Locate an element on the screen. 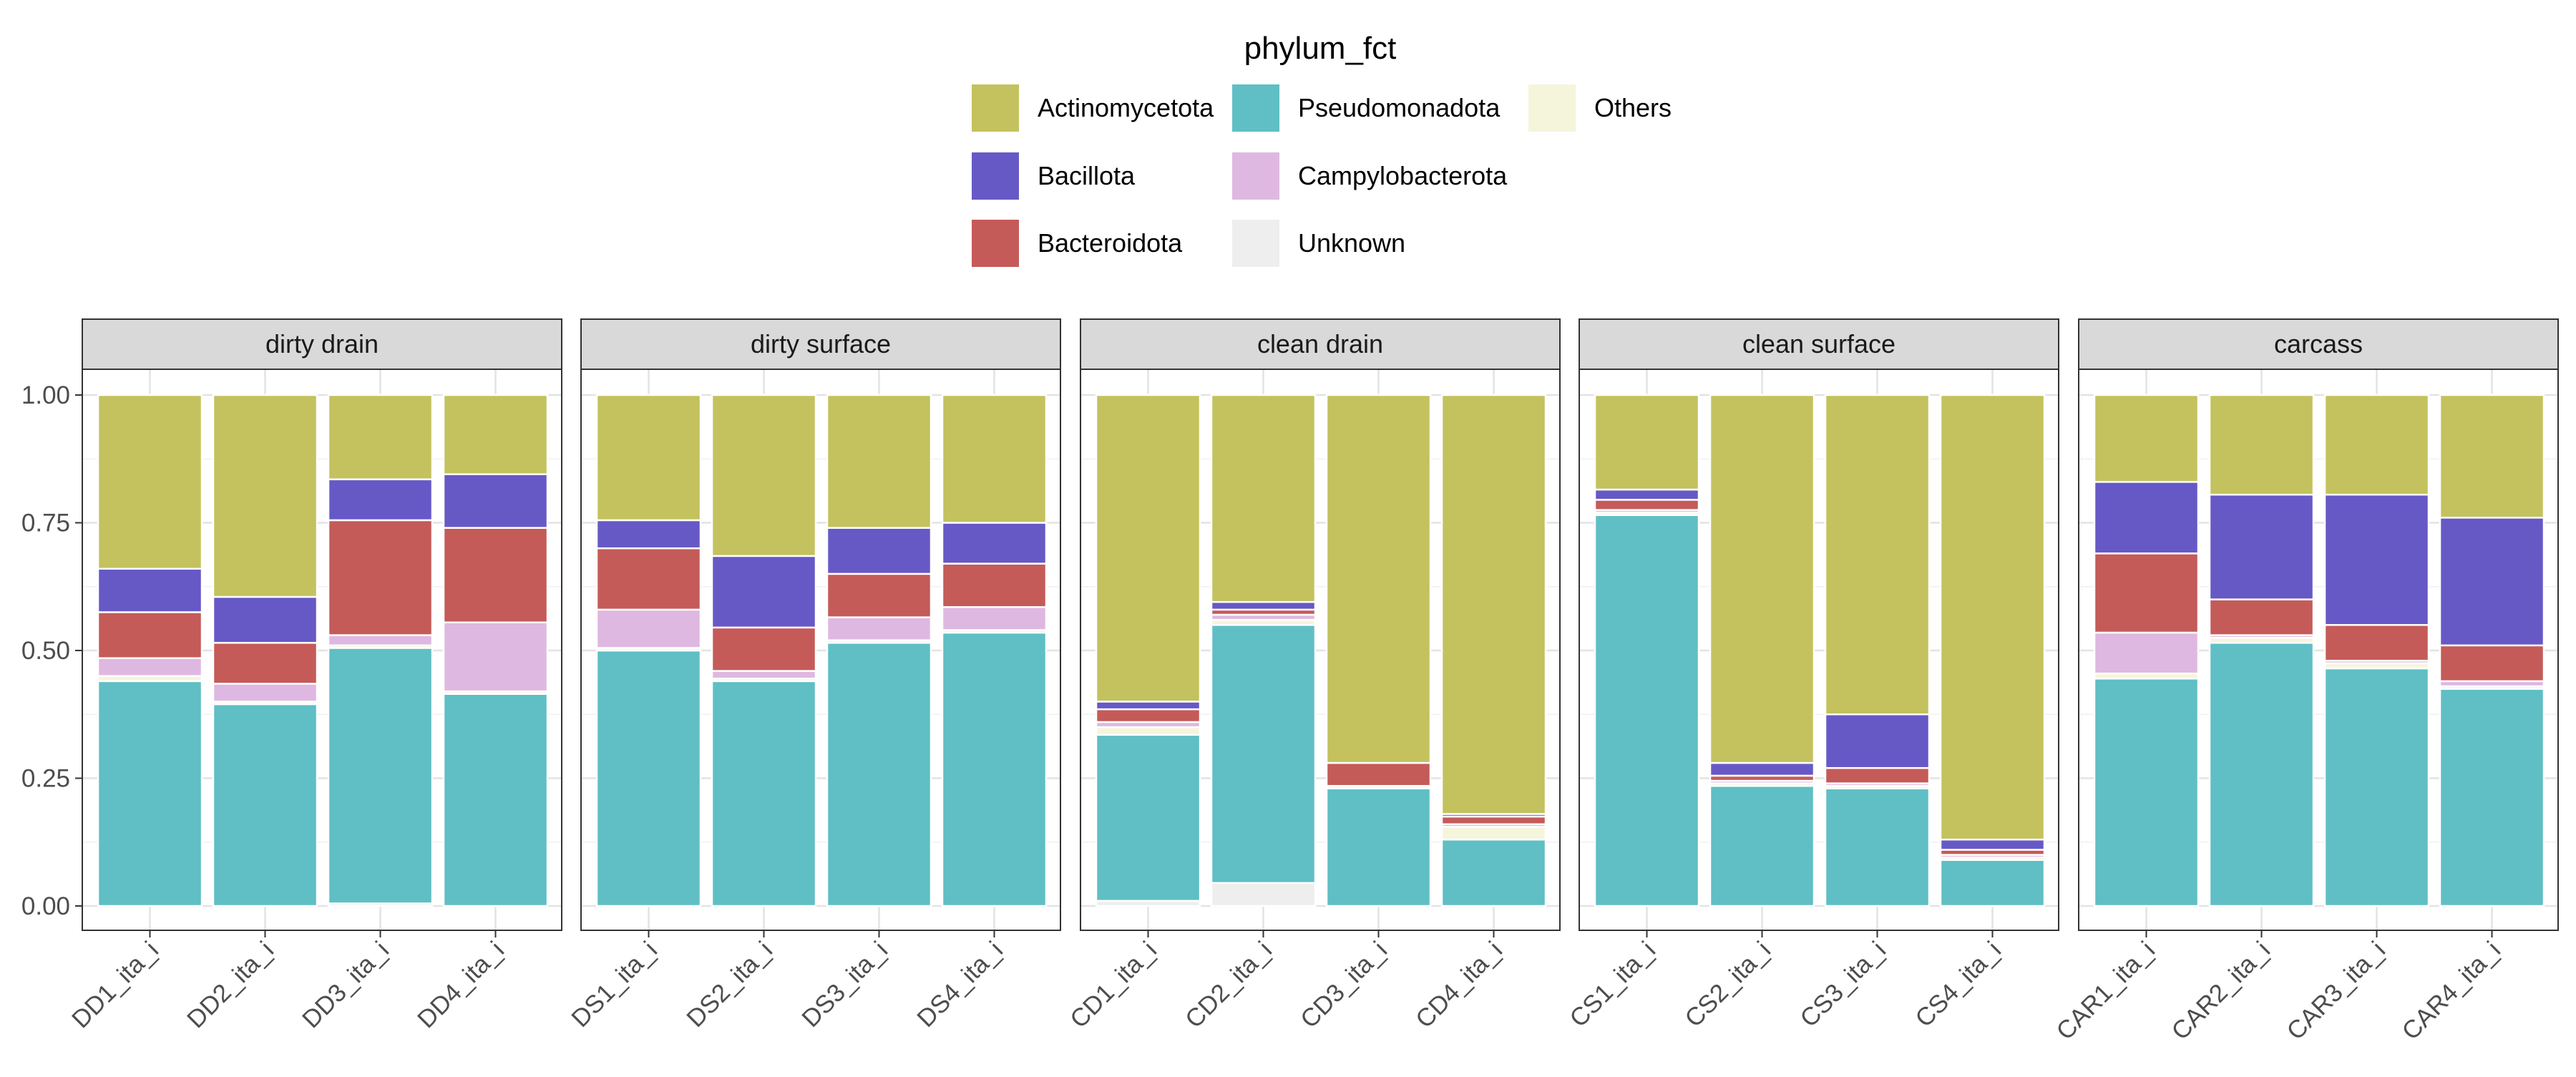 The width and height of the screenshot is (2576, 1077). y-tick-label: 0.50 is located at coordinates (45, 651).